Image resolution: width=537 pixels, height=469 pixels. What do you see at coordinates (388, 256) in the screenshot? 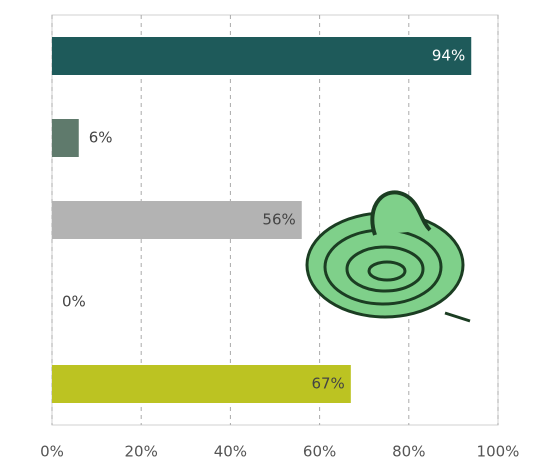
I see `snake-illustration` at bounding box center [388, 256].